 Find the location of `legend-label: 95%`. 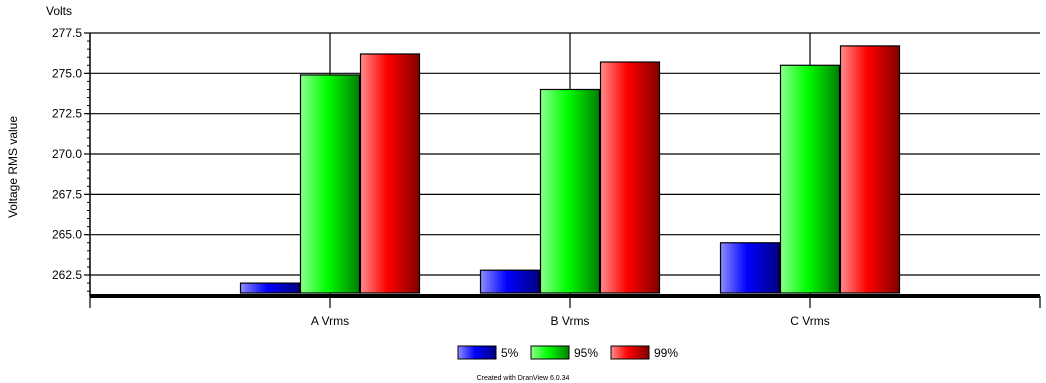

legend-label: 95% is located at coordinates (586, 353).